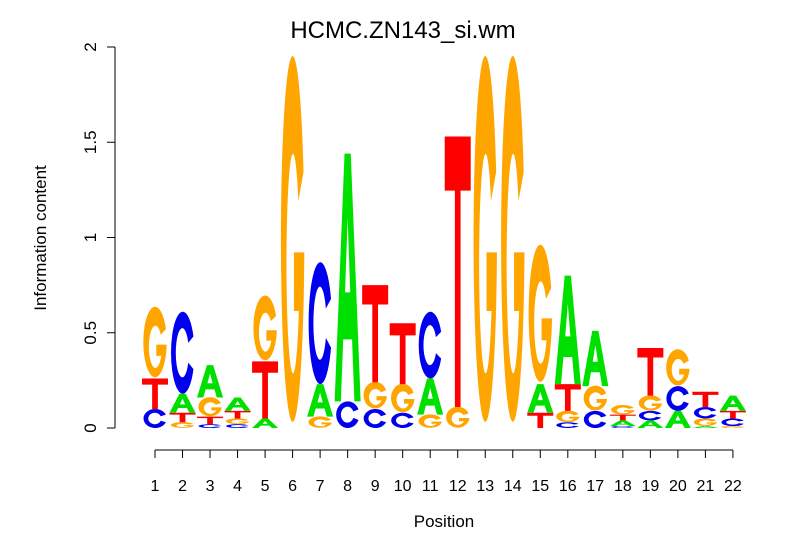 The width and height of the screenshot is (806, 559). What do you see at coordinates (40, 238) in the screenshot?
I see `y-axis-label: Information content` at bounding box center [40, 238].